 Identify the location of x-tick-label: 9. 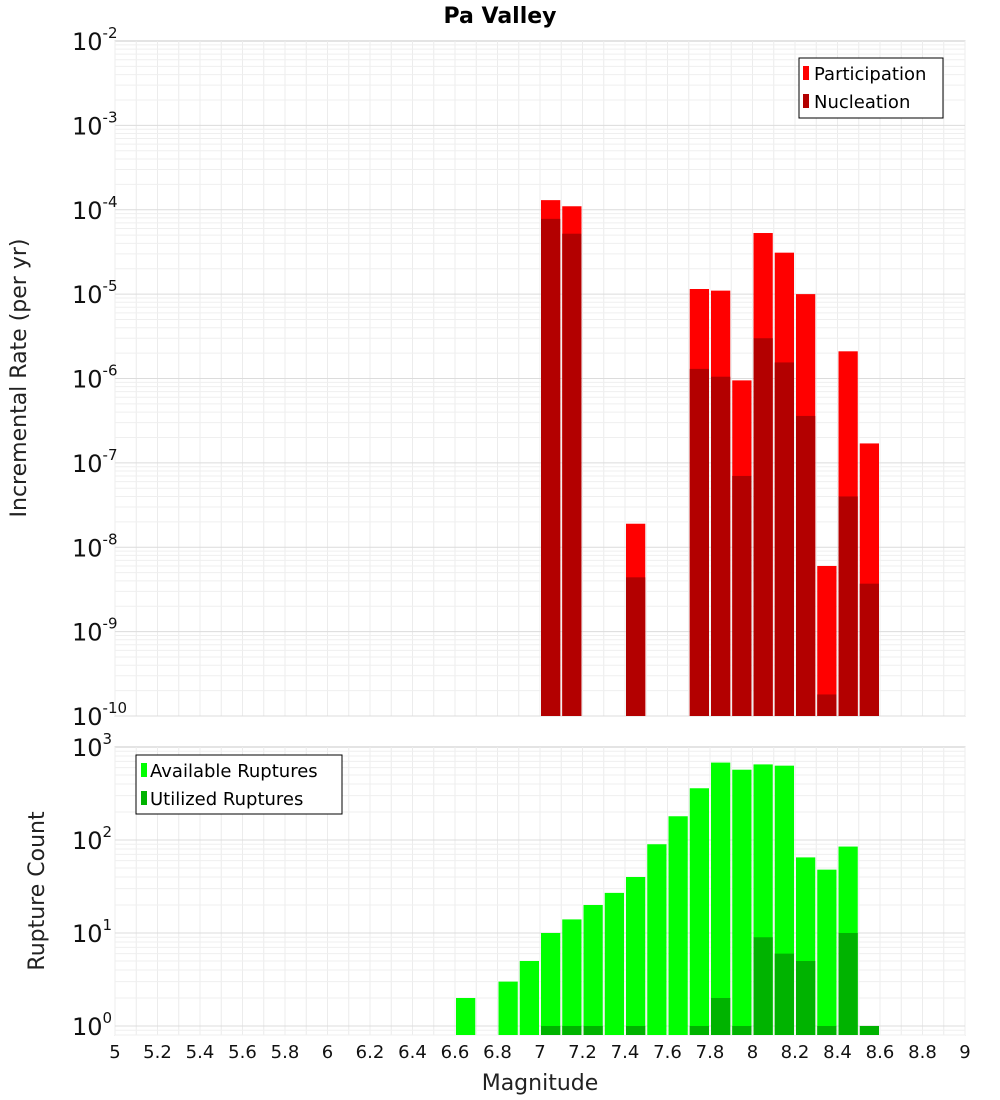
(964, 1052).